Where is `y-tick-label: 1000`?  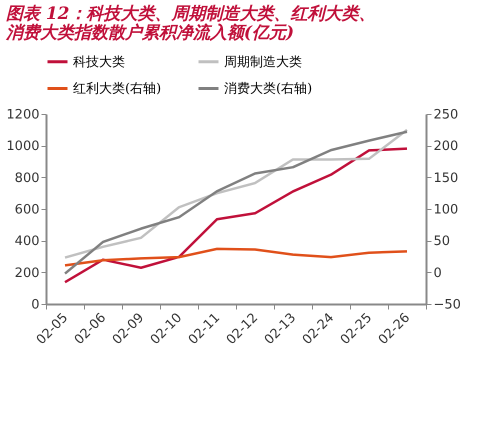
y-tick-label: 1000 is located at coordinates (23, 146).